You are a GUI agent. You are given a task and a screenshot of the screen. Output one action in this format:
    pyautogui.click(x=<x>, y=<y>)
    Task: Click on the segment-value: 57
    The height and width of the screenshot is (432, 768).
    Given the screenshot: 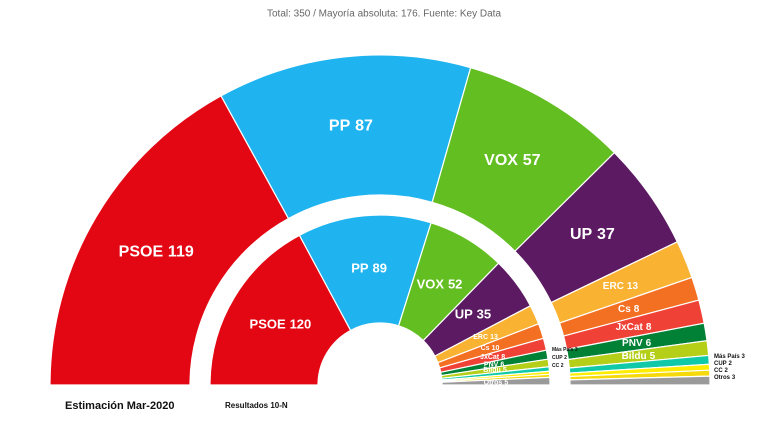 What is the action you would take?
    pyautogui.click(x=532, y=160)
    